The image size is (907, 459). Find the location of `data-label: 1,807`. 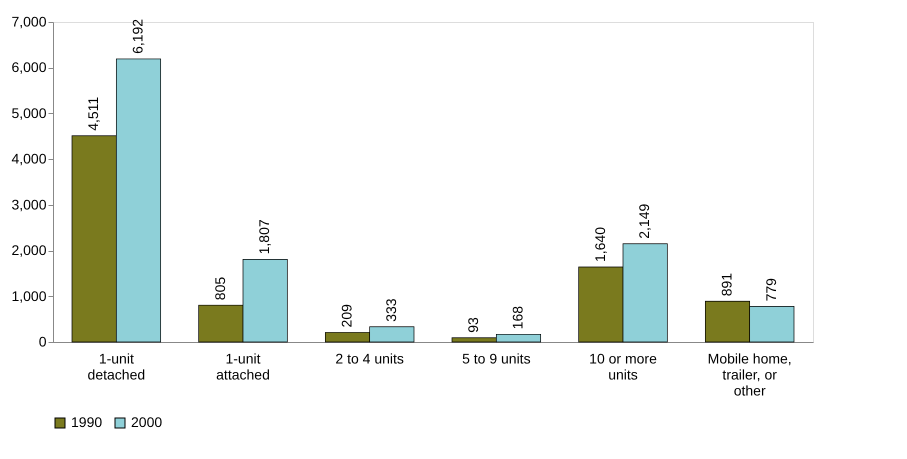

data-label: 1,807 is located at coordinates (264, 236).